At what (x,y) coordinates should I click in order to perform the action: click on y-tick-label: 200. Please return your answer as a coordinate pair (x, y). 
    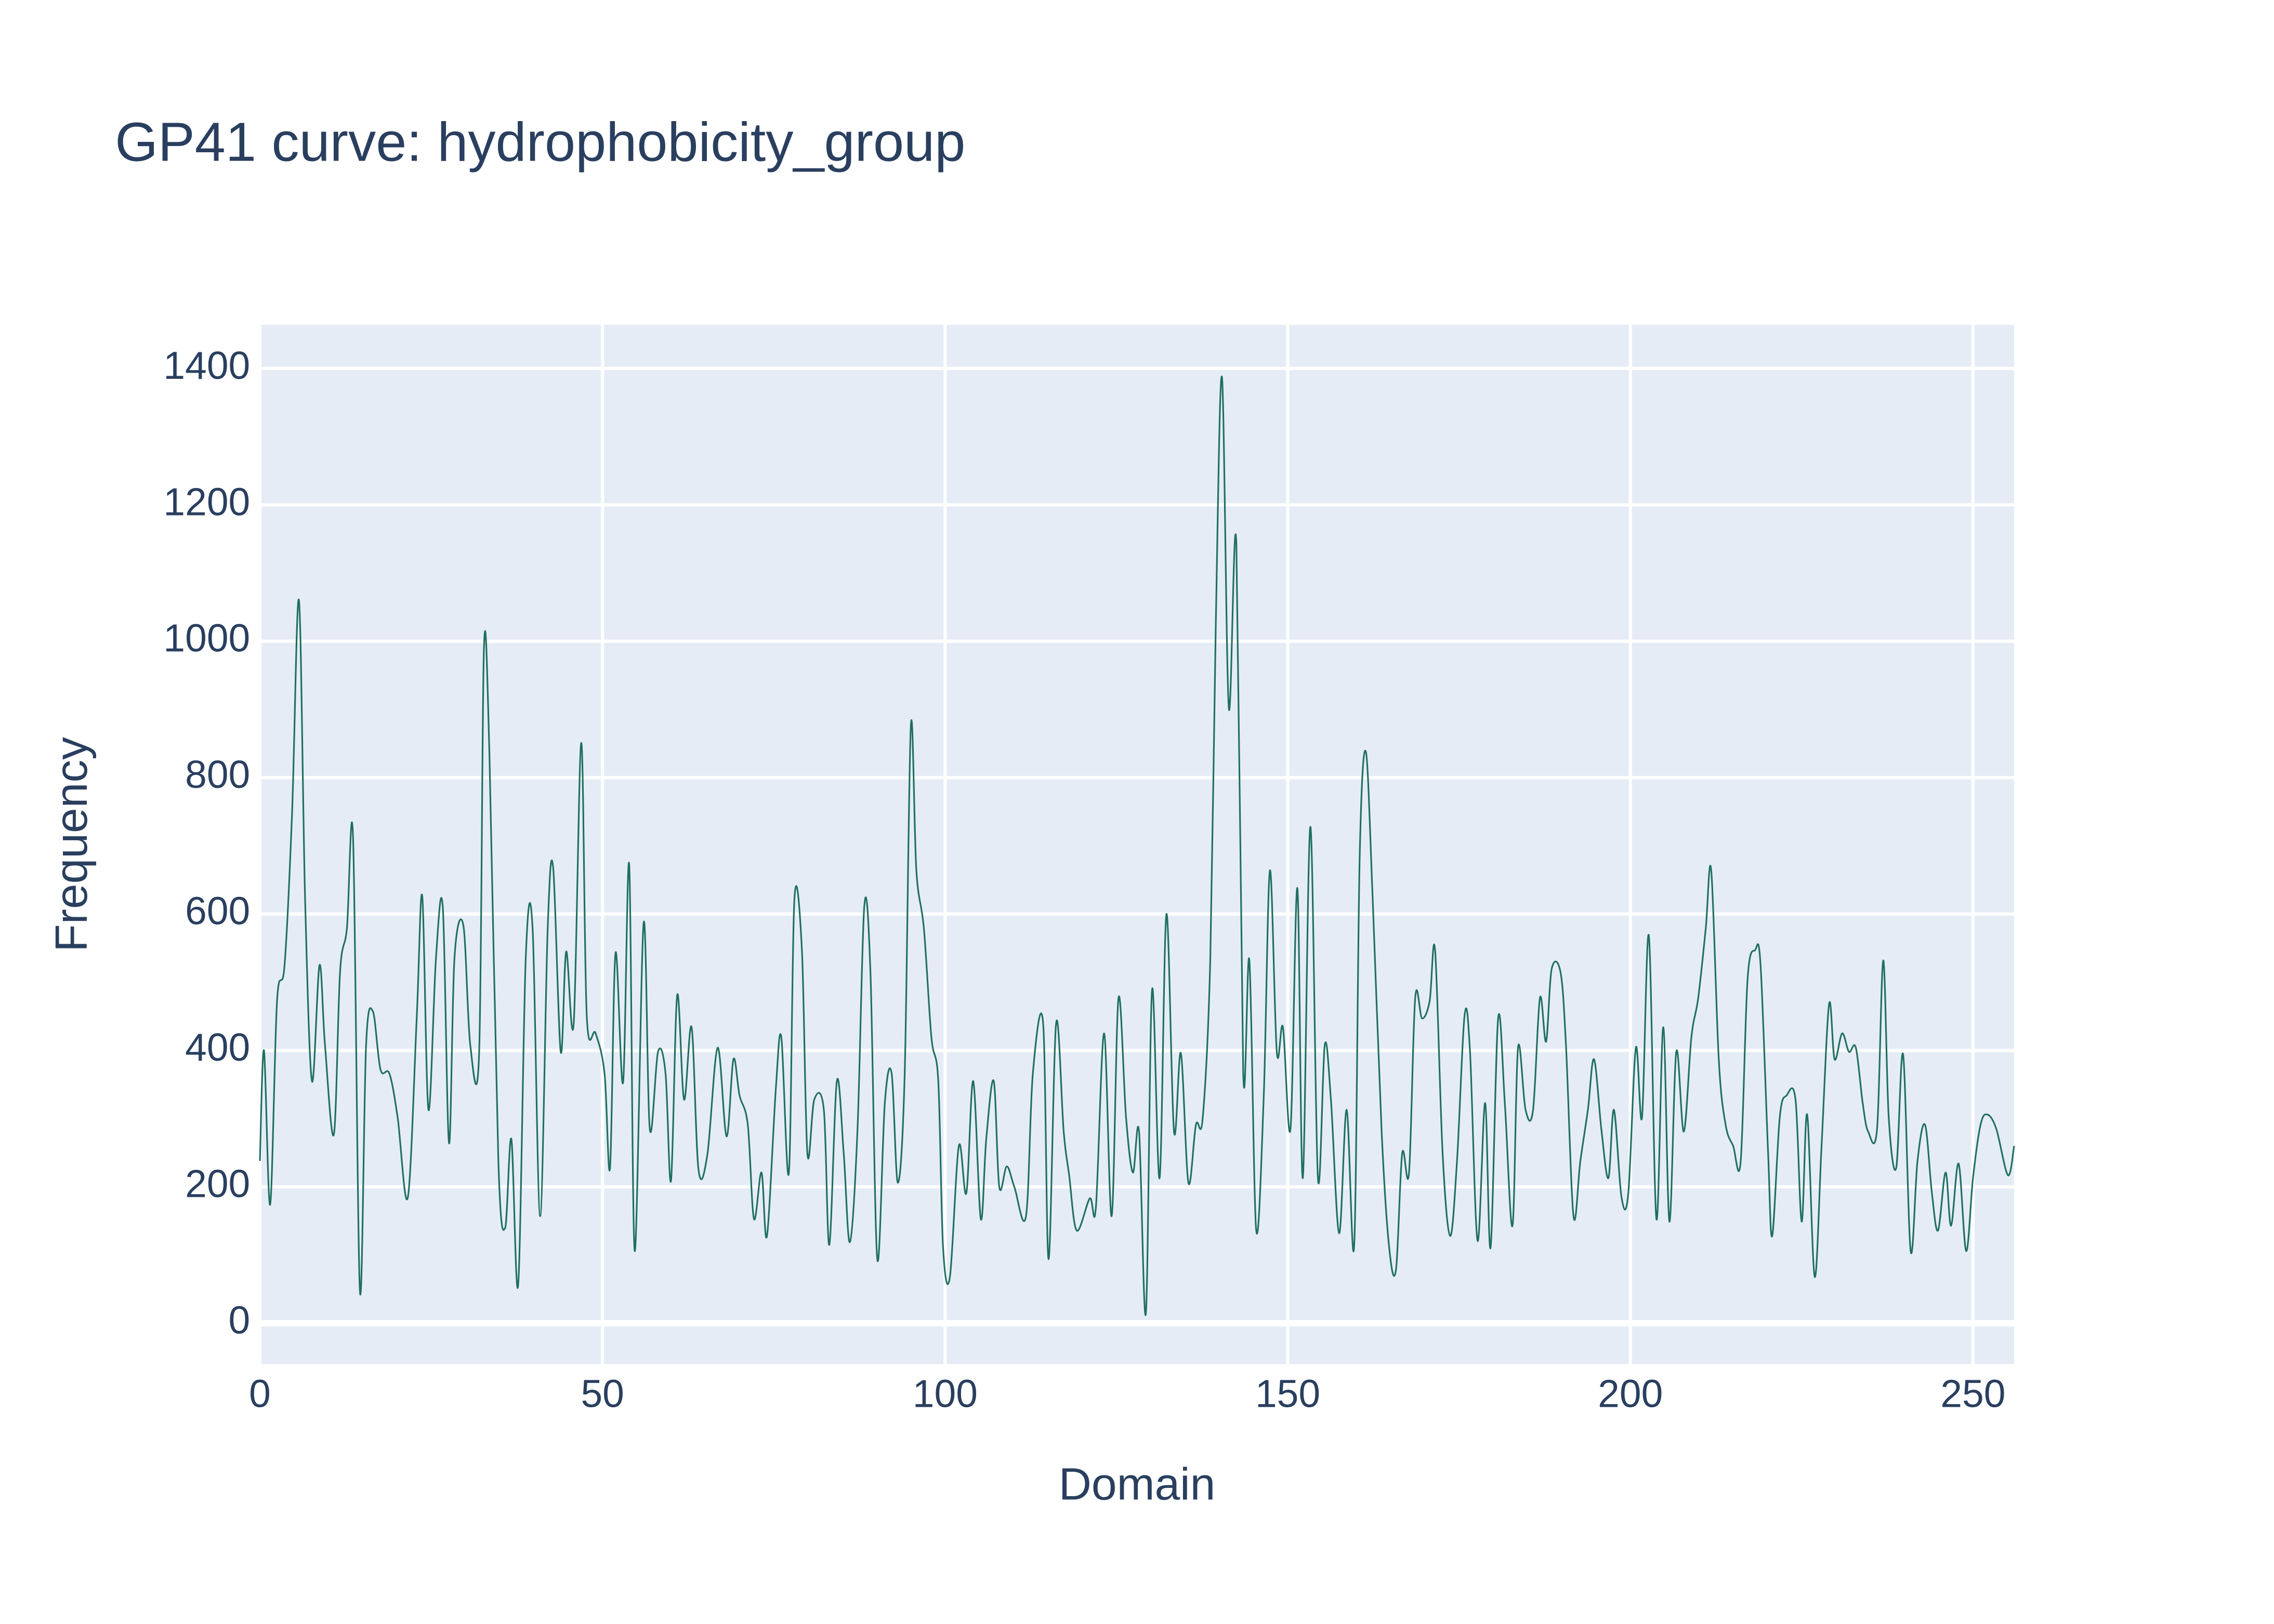
    Looking at the image, I should click on (217, 1184).